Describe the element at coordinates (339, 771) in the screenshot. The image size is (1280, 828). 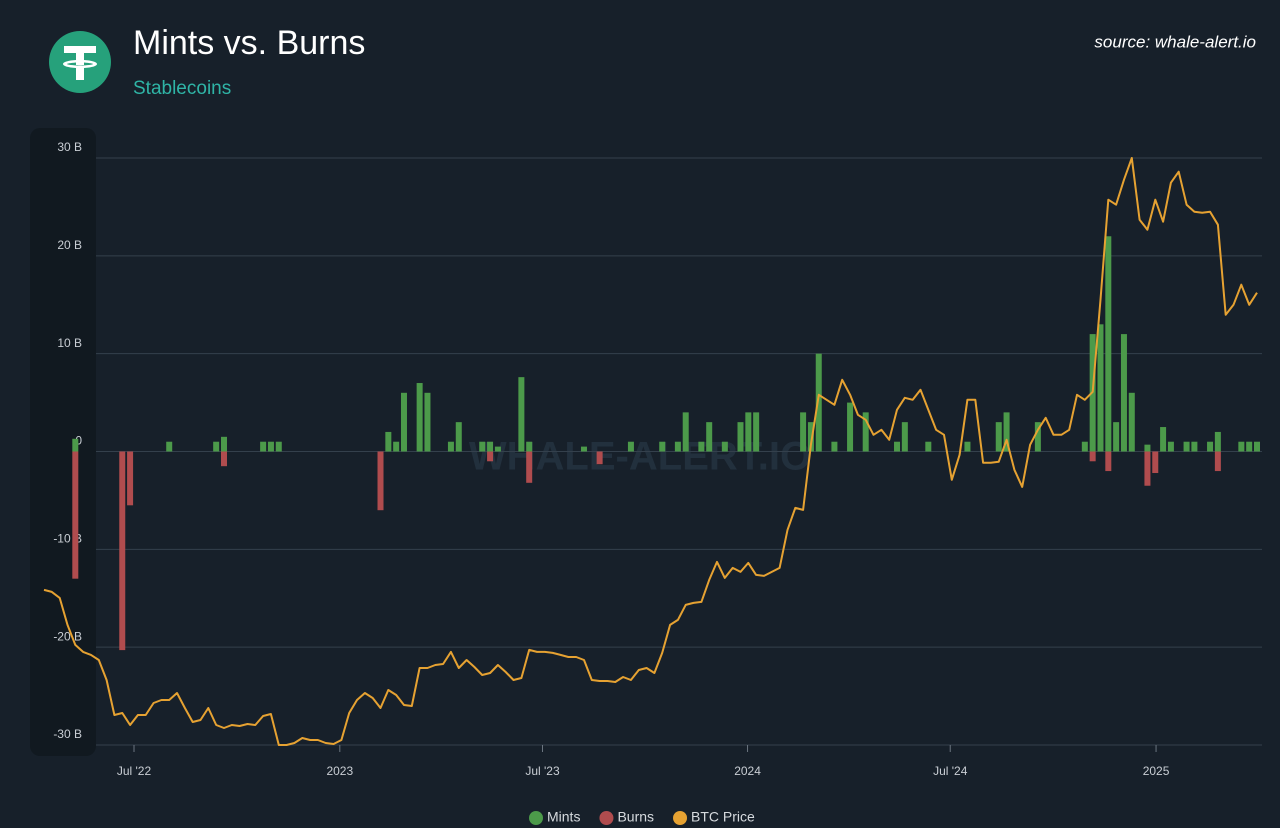
I see `x-tick-label: 2023` at that location.